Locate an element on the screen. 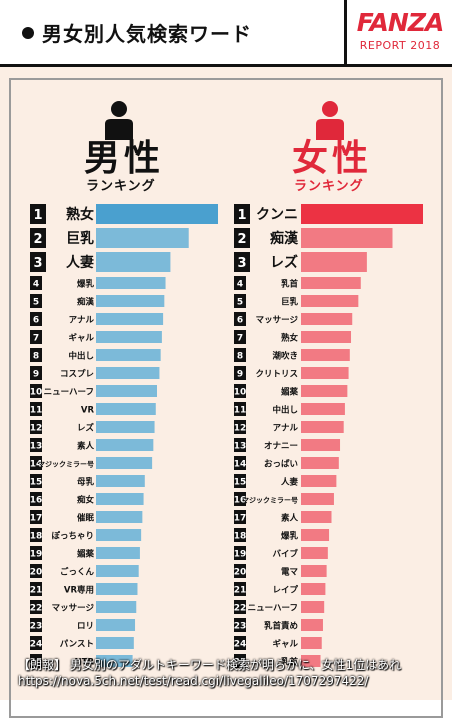 The height and width of the screenshot is (718, 452). male-category-label: NTR is located at coordinates (85, 663).